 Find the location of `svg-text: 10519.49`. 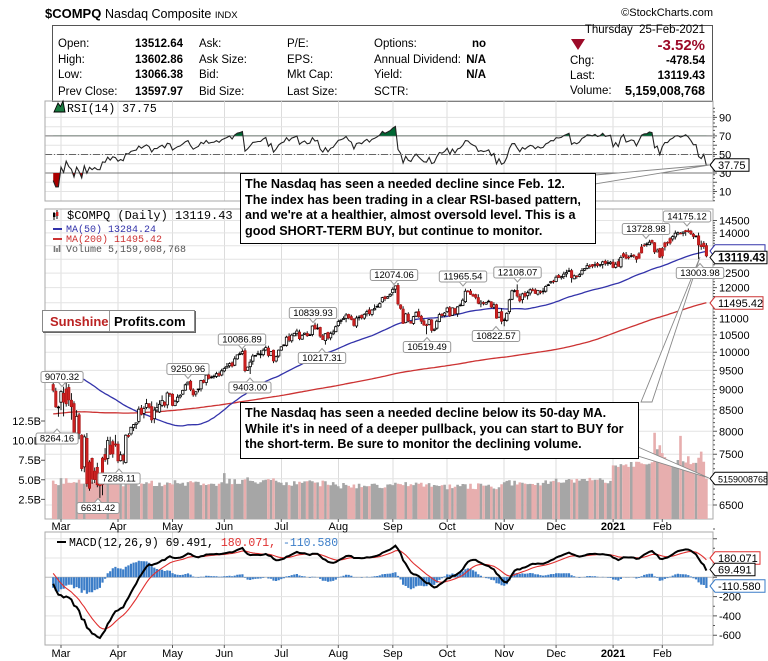

svg-text: 10519.49 is located at coordinates (427, 347).